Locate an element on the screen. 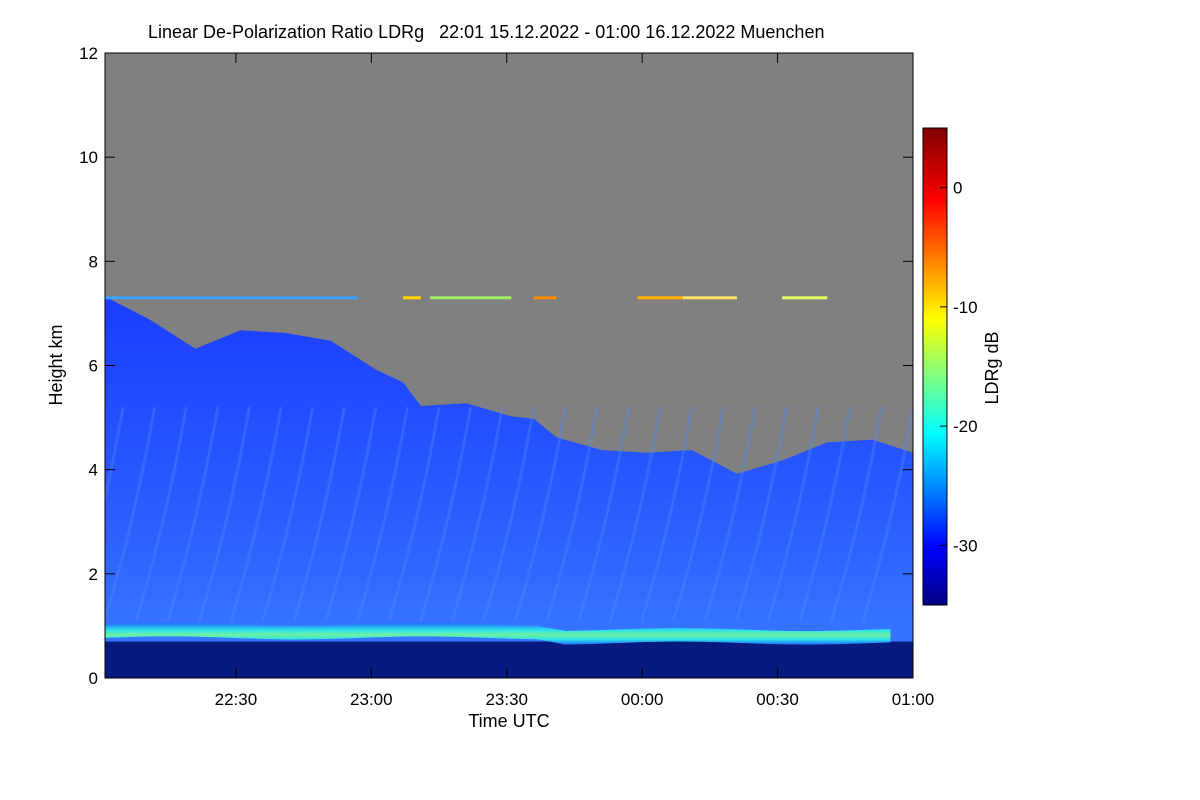  colorbar-tick-label: -30 is located at coordinates (965, 545).